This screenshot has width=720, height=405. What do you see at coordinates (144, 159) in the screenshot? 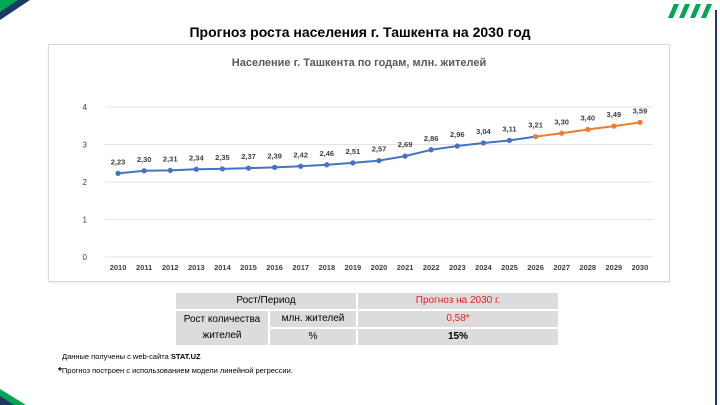
I see `data-label: 2,30` at bounding box center [144, 159].